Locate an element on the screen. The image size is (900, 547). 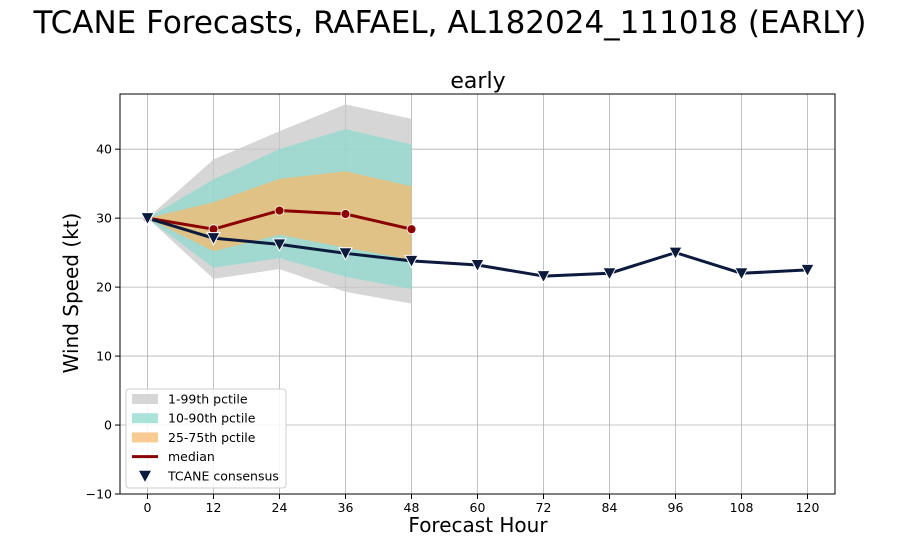
y-tick-label-40: 40 is located at coordinates (104, 149).